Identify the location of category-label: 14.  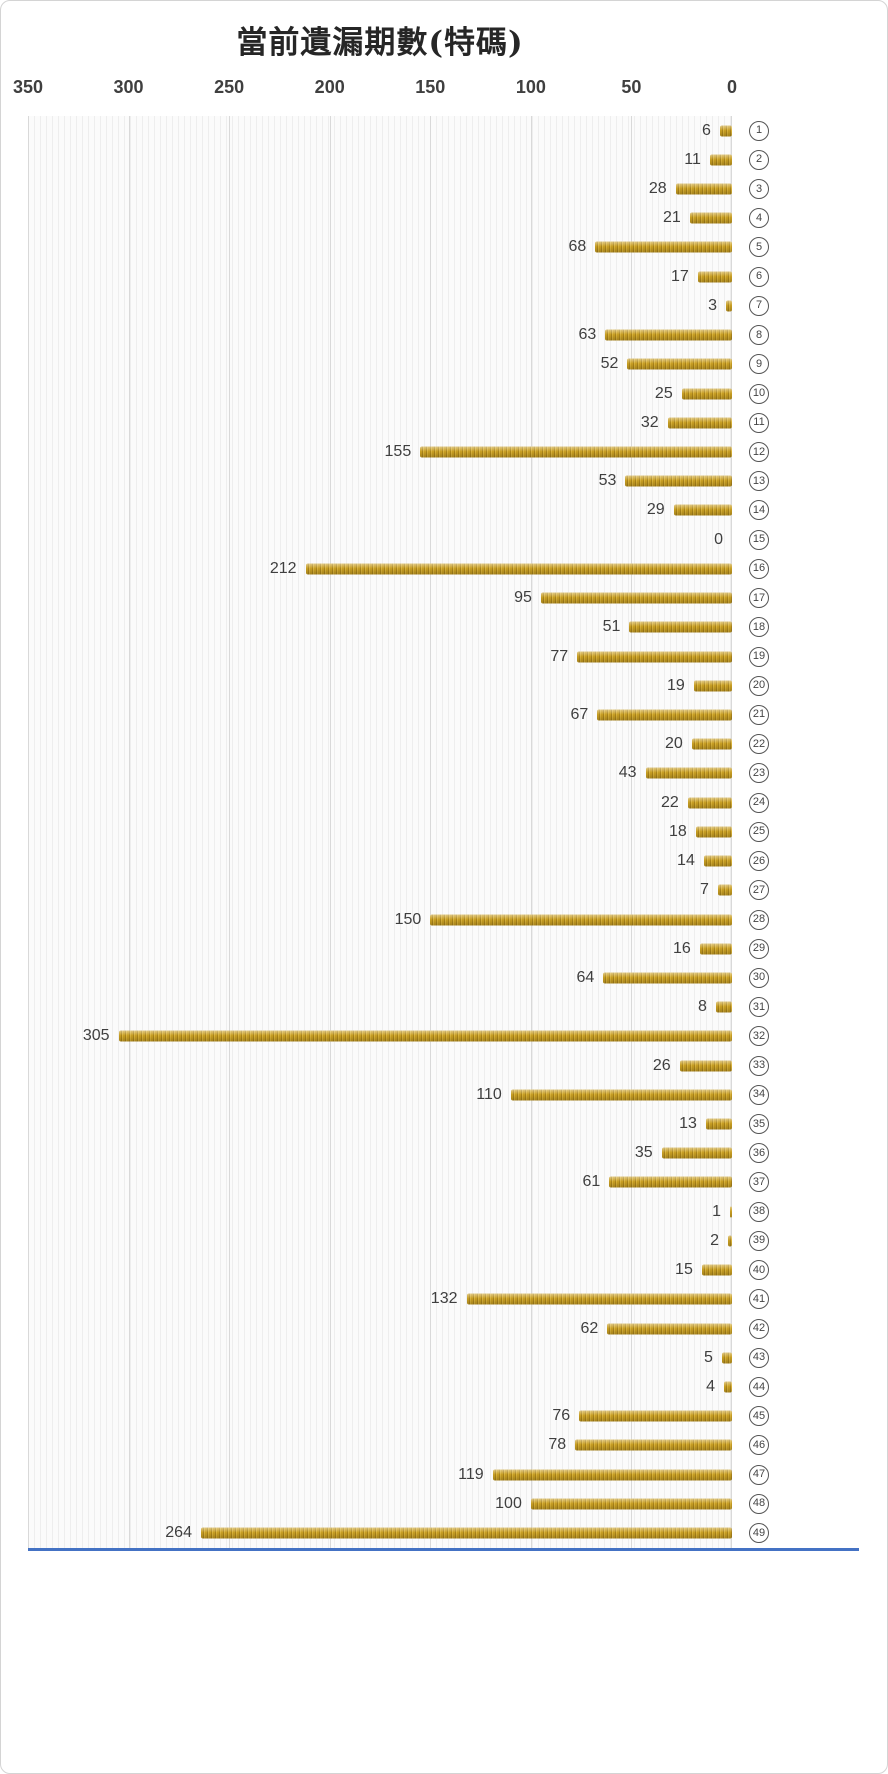
(759, 510).